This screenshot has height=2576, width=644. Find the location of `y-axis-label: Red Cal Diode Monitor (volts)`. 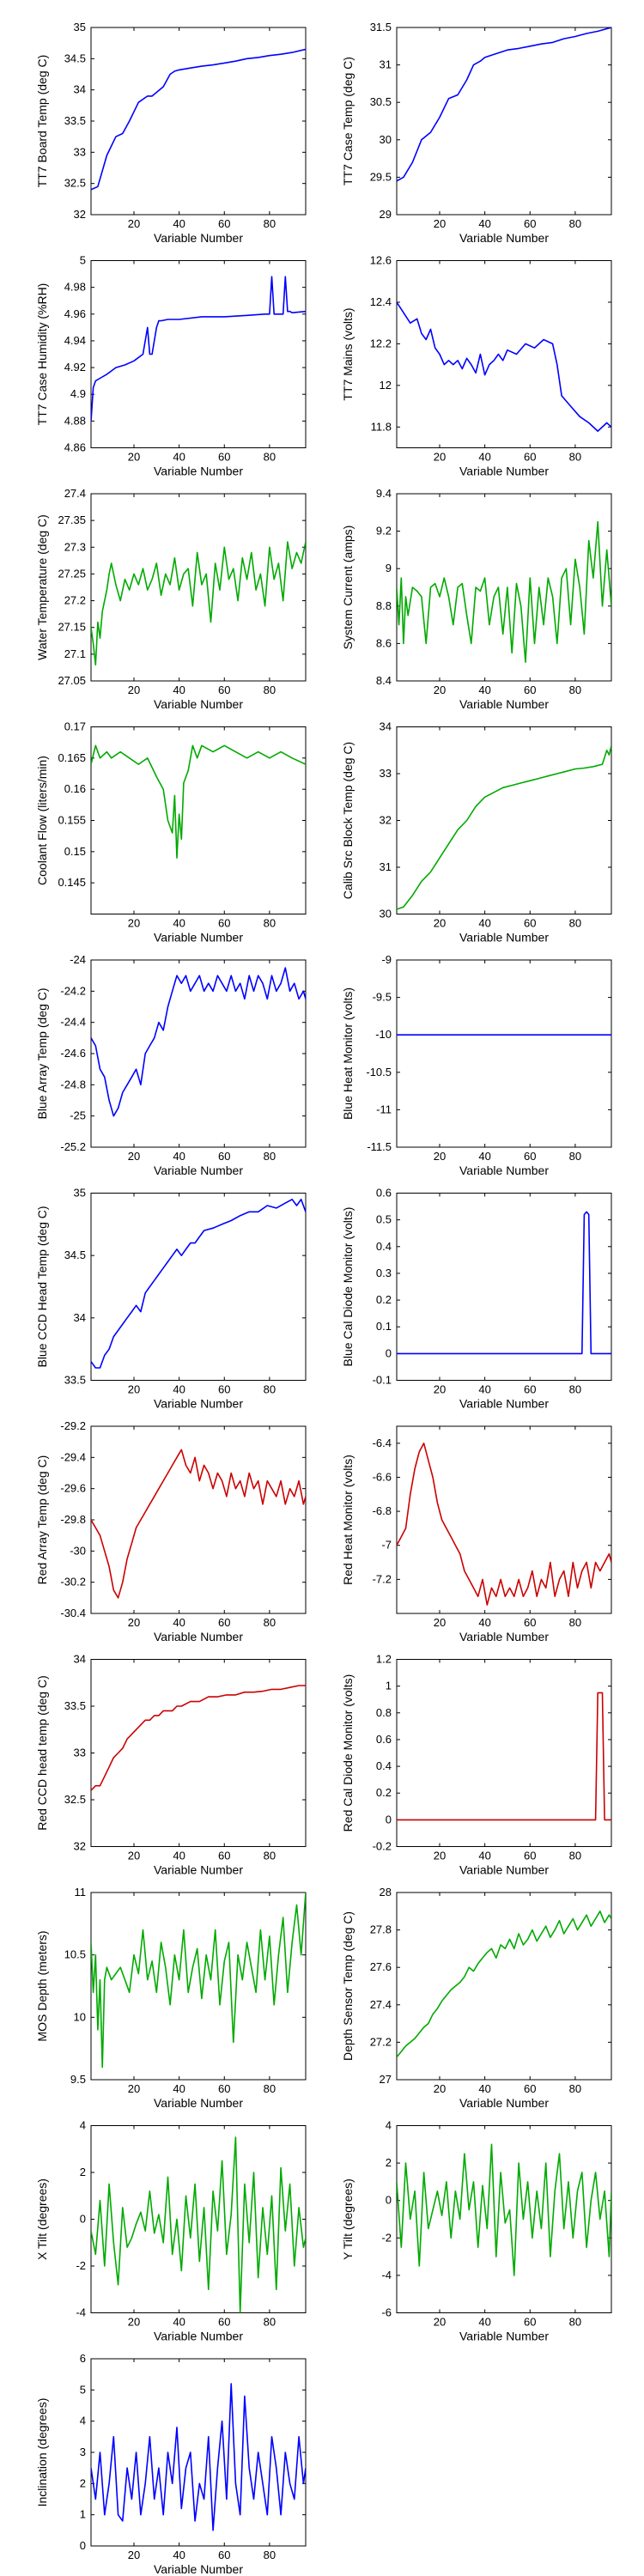

y-axis-label: Red Cal Diode Monitor (volts) is located at coordinates (348, 1753).